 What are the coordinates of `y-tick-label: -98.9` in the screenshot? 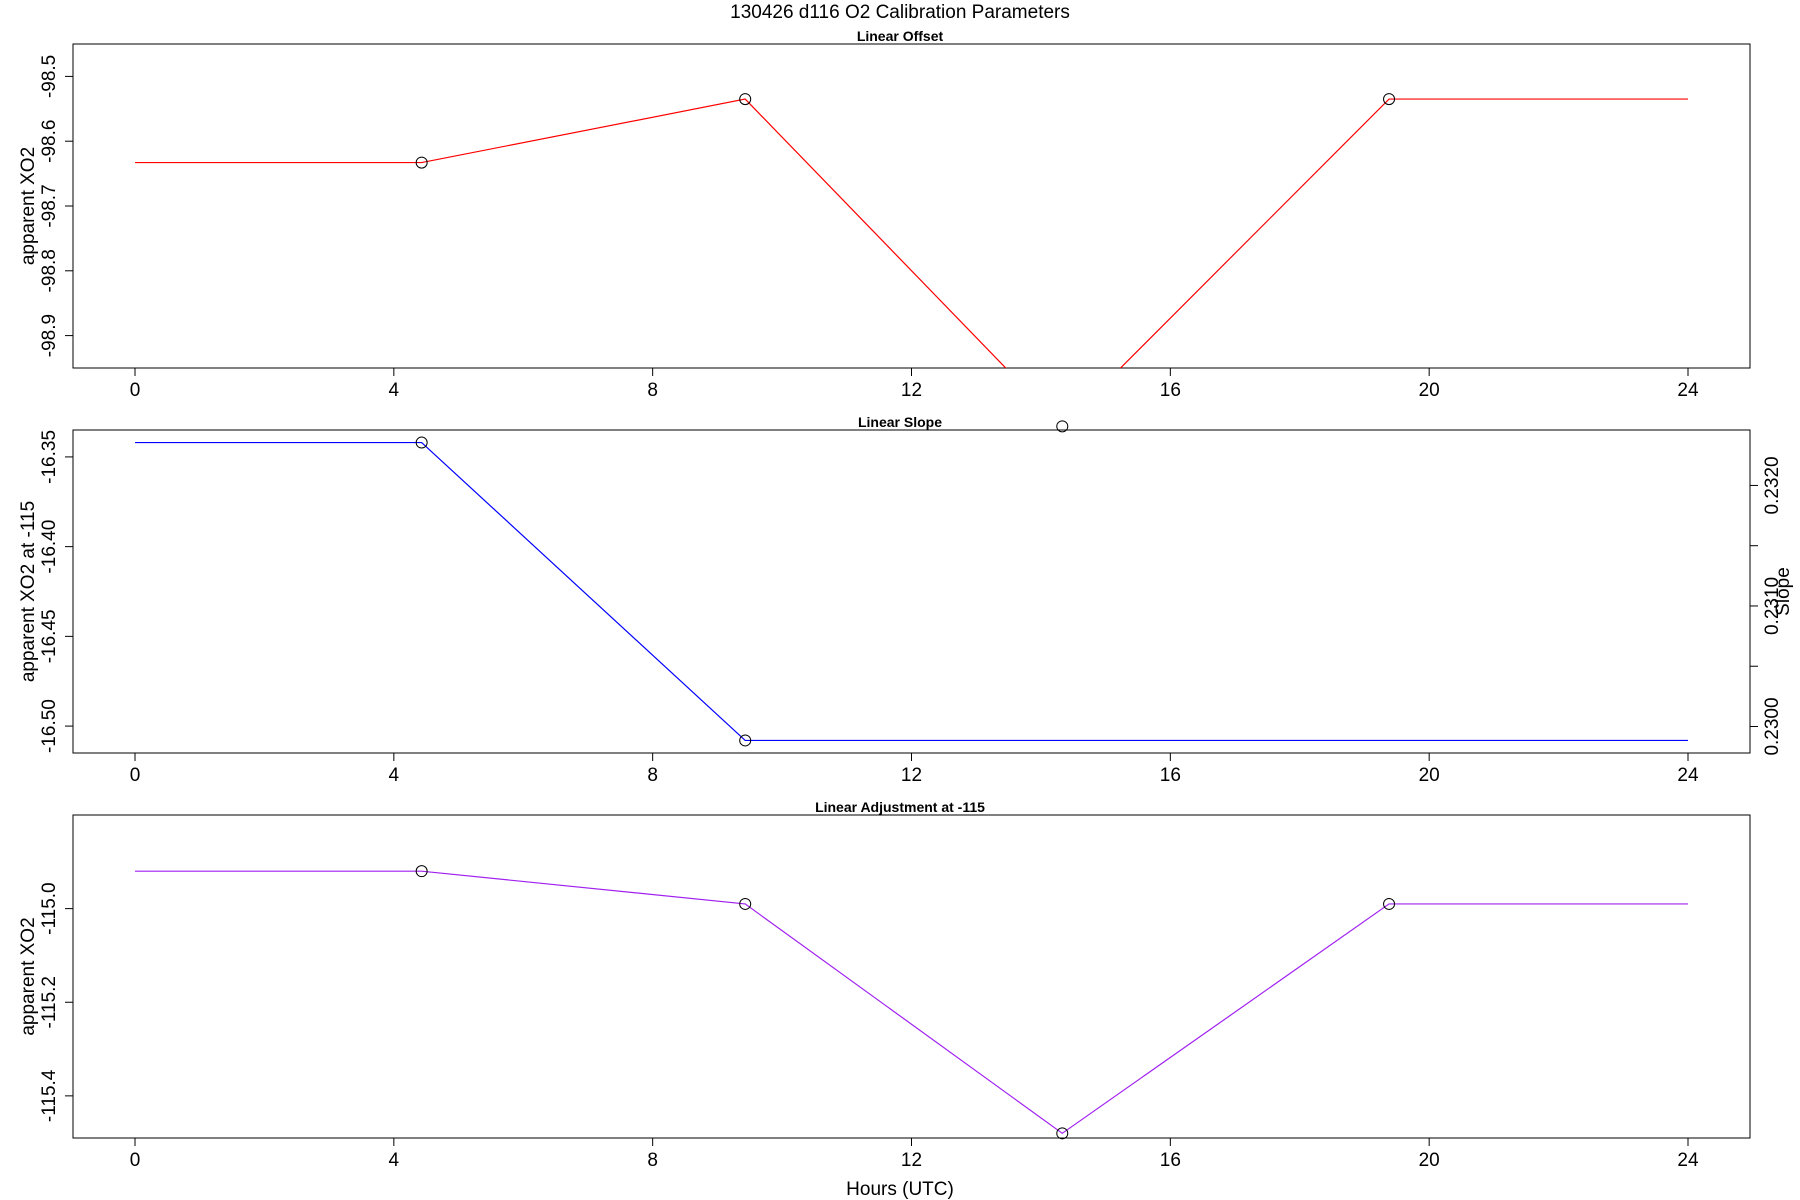 It's located at (49, 335).